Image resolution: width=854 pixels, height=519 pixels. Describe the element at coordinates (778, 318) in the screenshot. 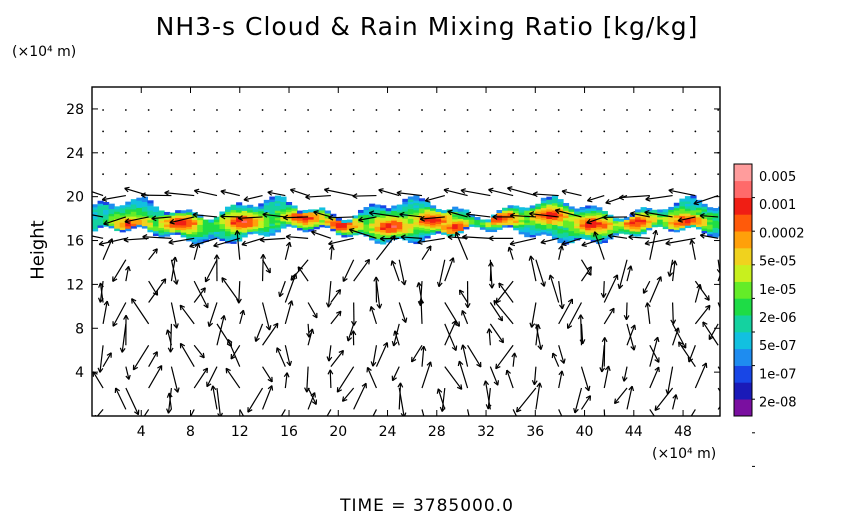

I see `colorbar-label: 2e-06` at that location.